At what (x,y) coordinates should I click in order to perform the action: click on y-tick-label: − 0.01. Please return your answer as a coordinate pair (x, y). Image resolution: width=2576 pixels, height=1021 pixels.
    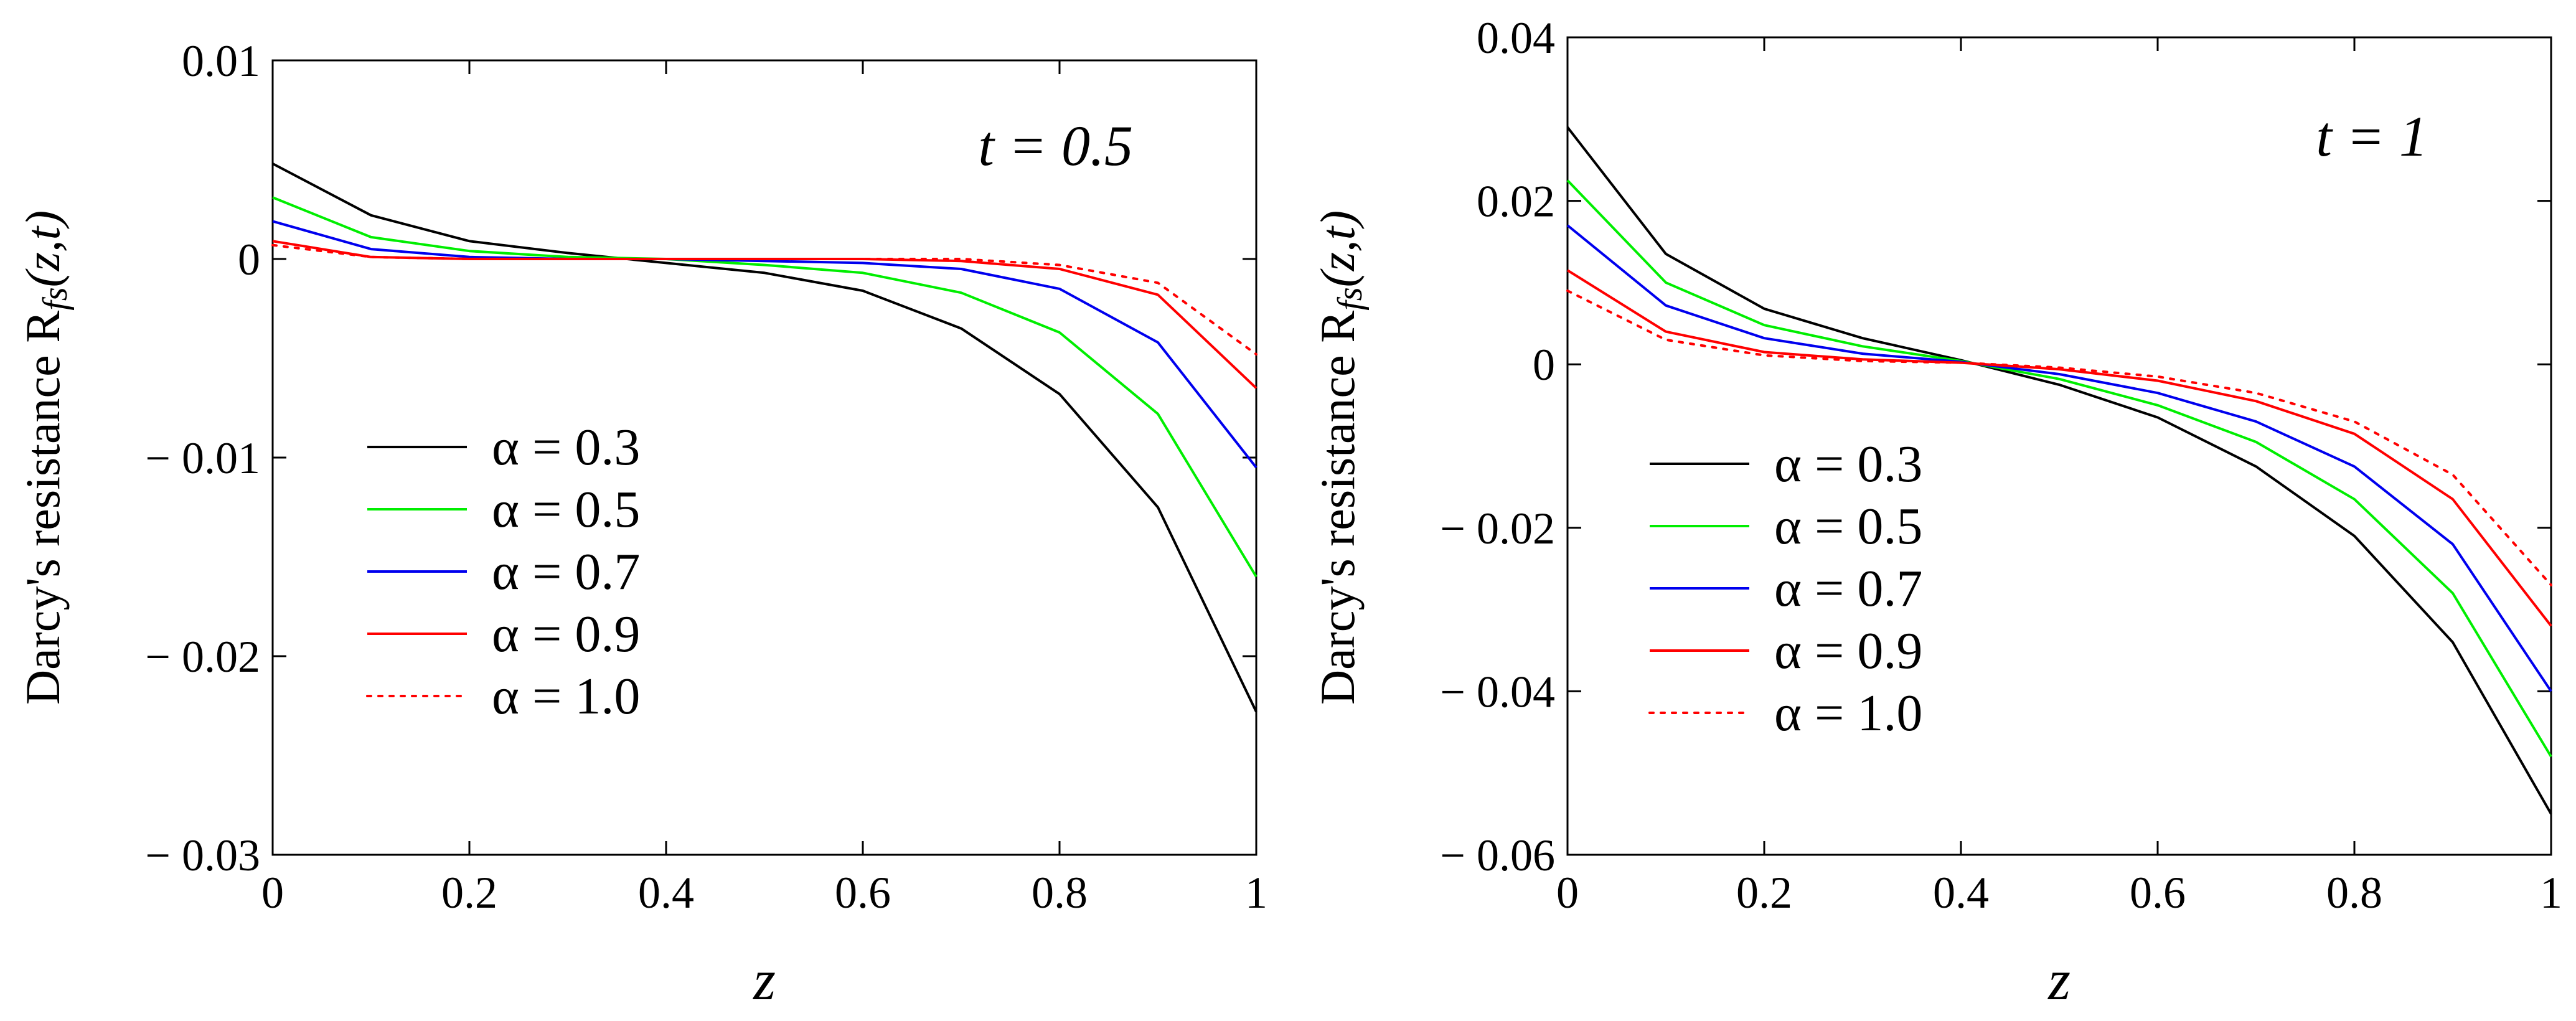
    Looking at the image, I should click on (202, 458).